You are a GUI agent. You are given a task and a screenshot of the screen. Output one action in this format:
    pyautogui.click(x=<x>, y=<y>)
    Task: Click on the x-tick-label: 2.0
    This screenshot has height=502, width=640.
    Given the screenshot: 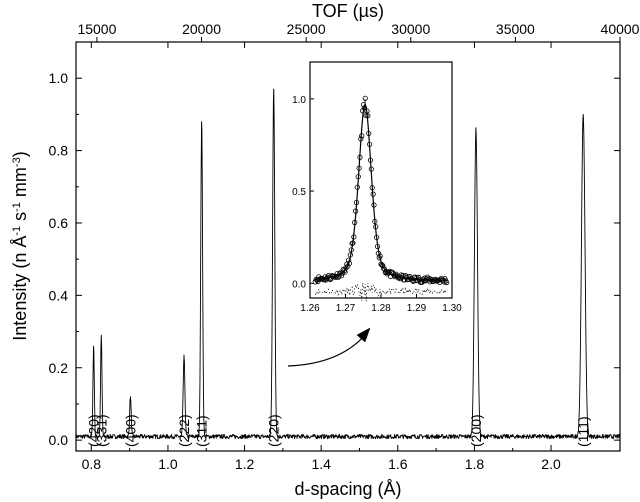 What is the action you would take?
    pyautogui.click(x=551, y=464)
    